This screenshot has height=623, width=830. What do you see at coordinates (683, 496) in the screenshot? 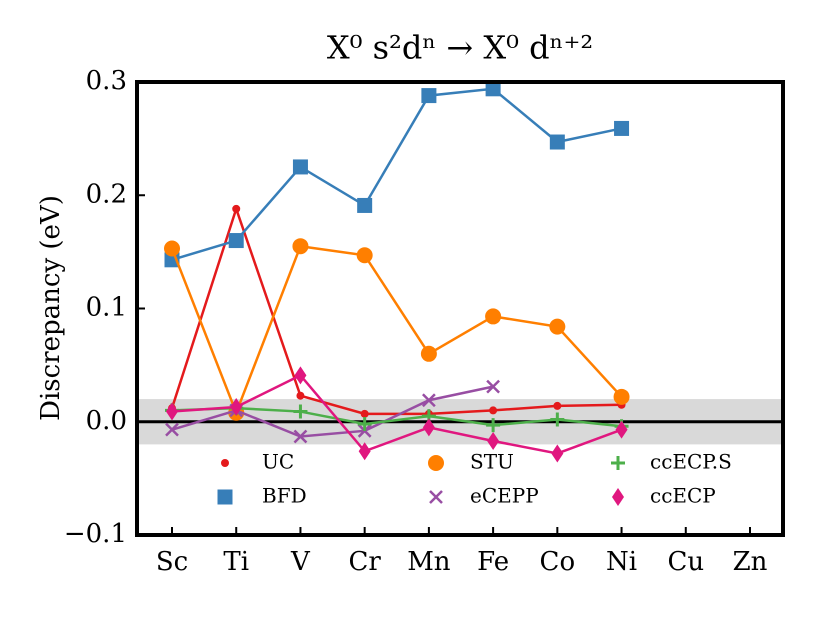
I see `legend-label: ccECP` at bounding box center [683, 496].